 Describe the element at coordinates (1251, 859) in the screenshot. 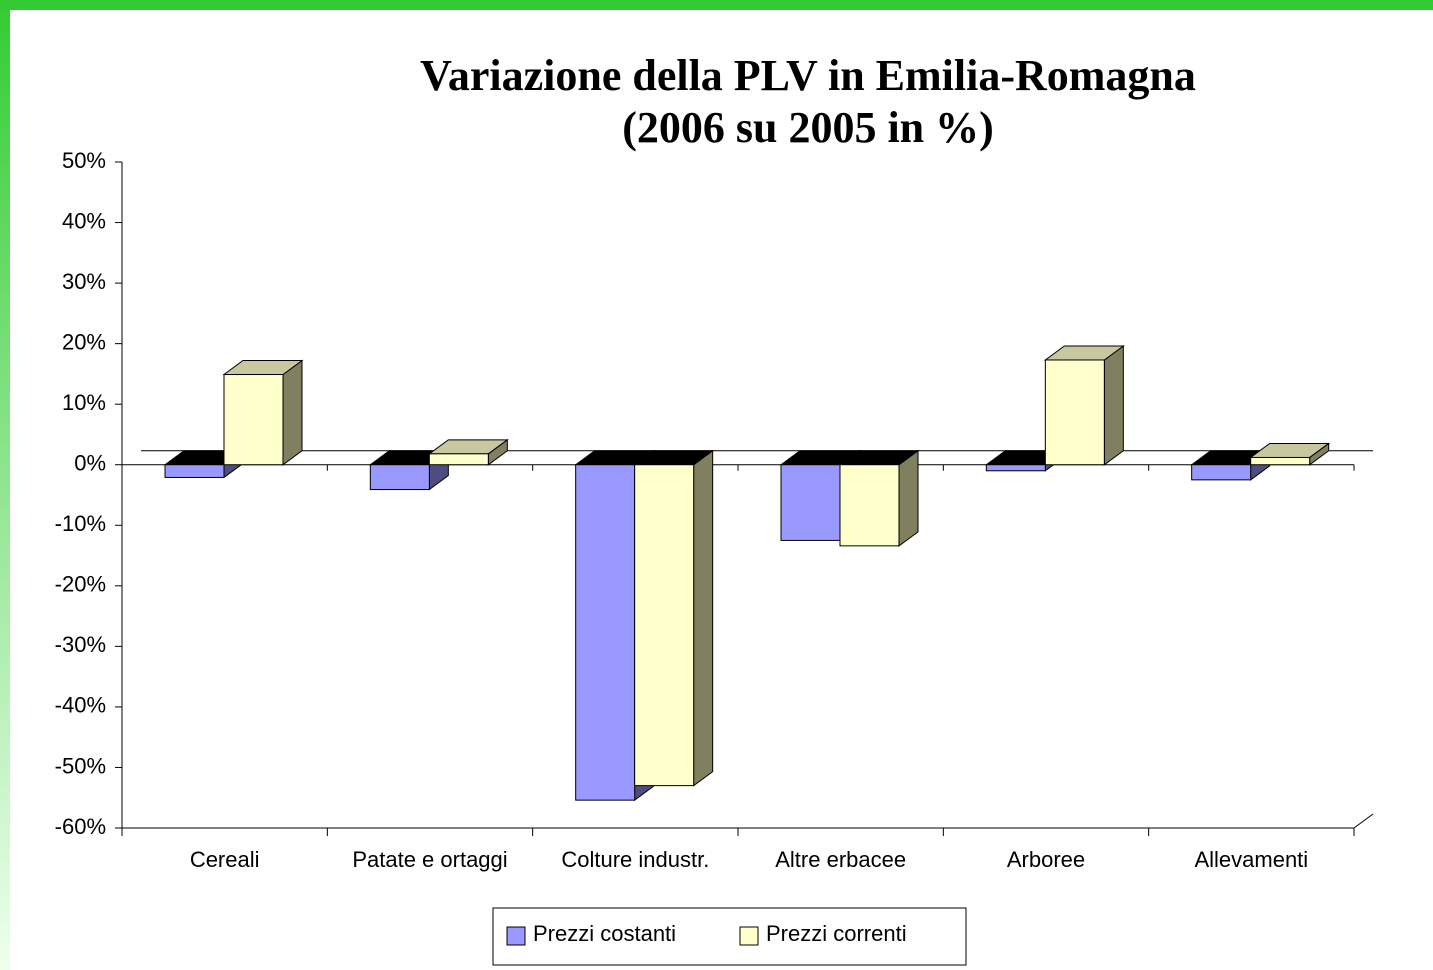

I see `x-tick-label: Allevamenti` at that location.